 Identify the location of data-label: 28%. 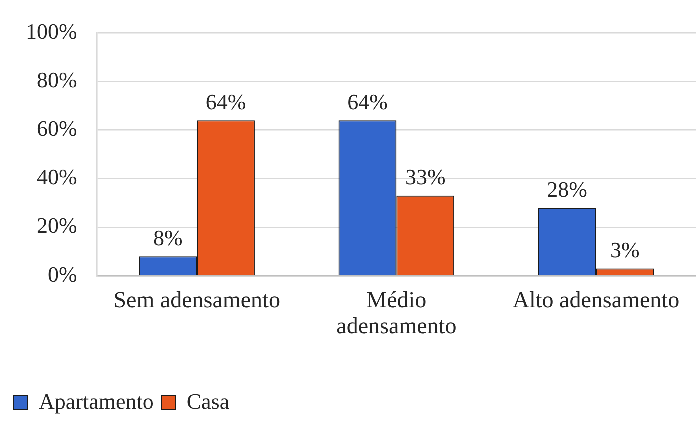
(567, 189).